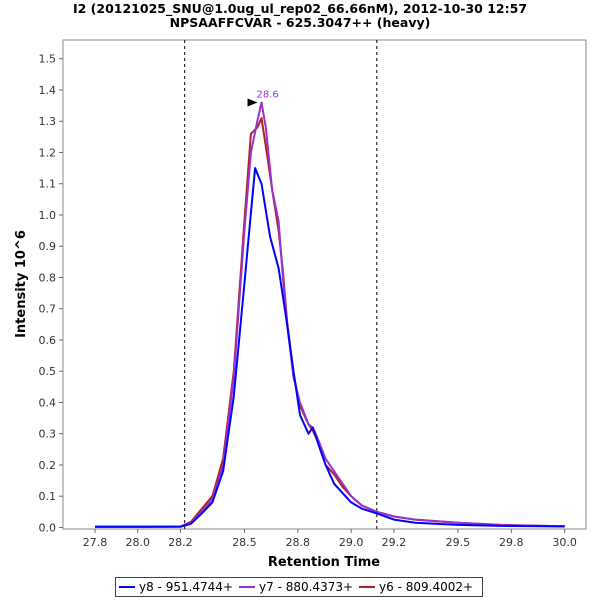 The image size is (600, 600). I want to click on x-axis-label: Retention Time, so click(324, 562).